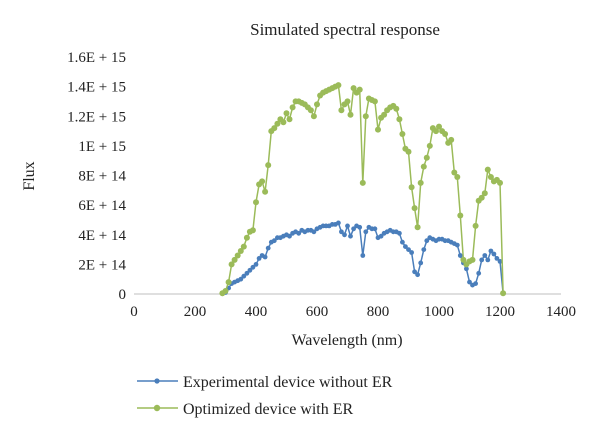 The width and height of the screenshot is (600, 443). Describe the element at coordinates (439, 312) in the screenshot. I see `x-tick-label: 1000` at that location.